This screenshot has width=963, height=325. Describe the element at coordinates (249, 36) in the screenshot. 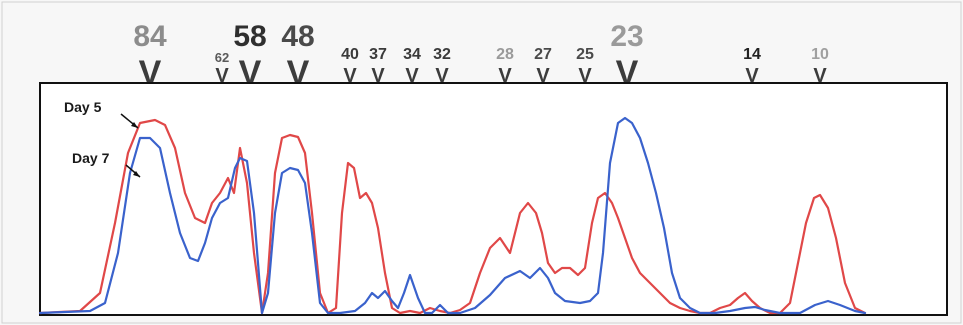

I see `marker-label-58: 58` at that location.